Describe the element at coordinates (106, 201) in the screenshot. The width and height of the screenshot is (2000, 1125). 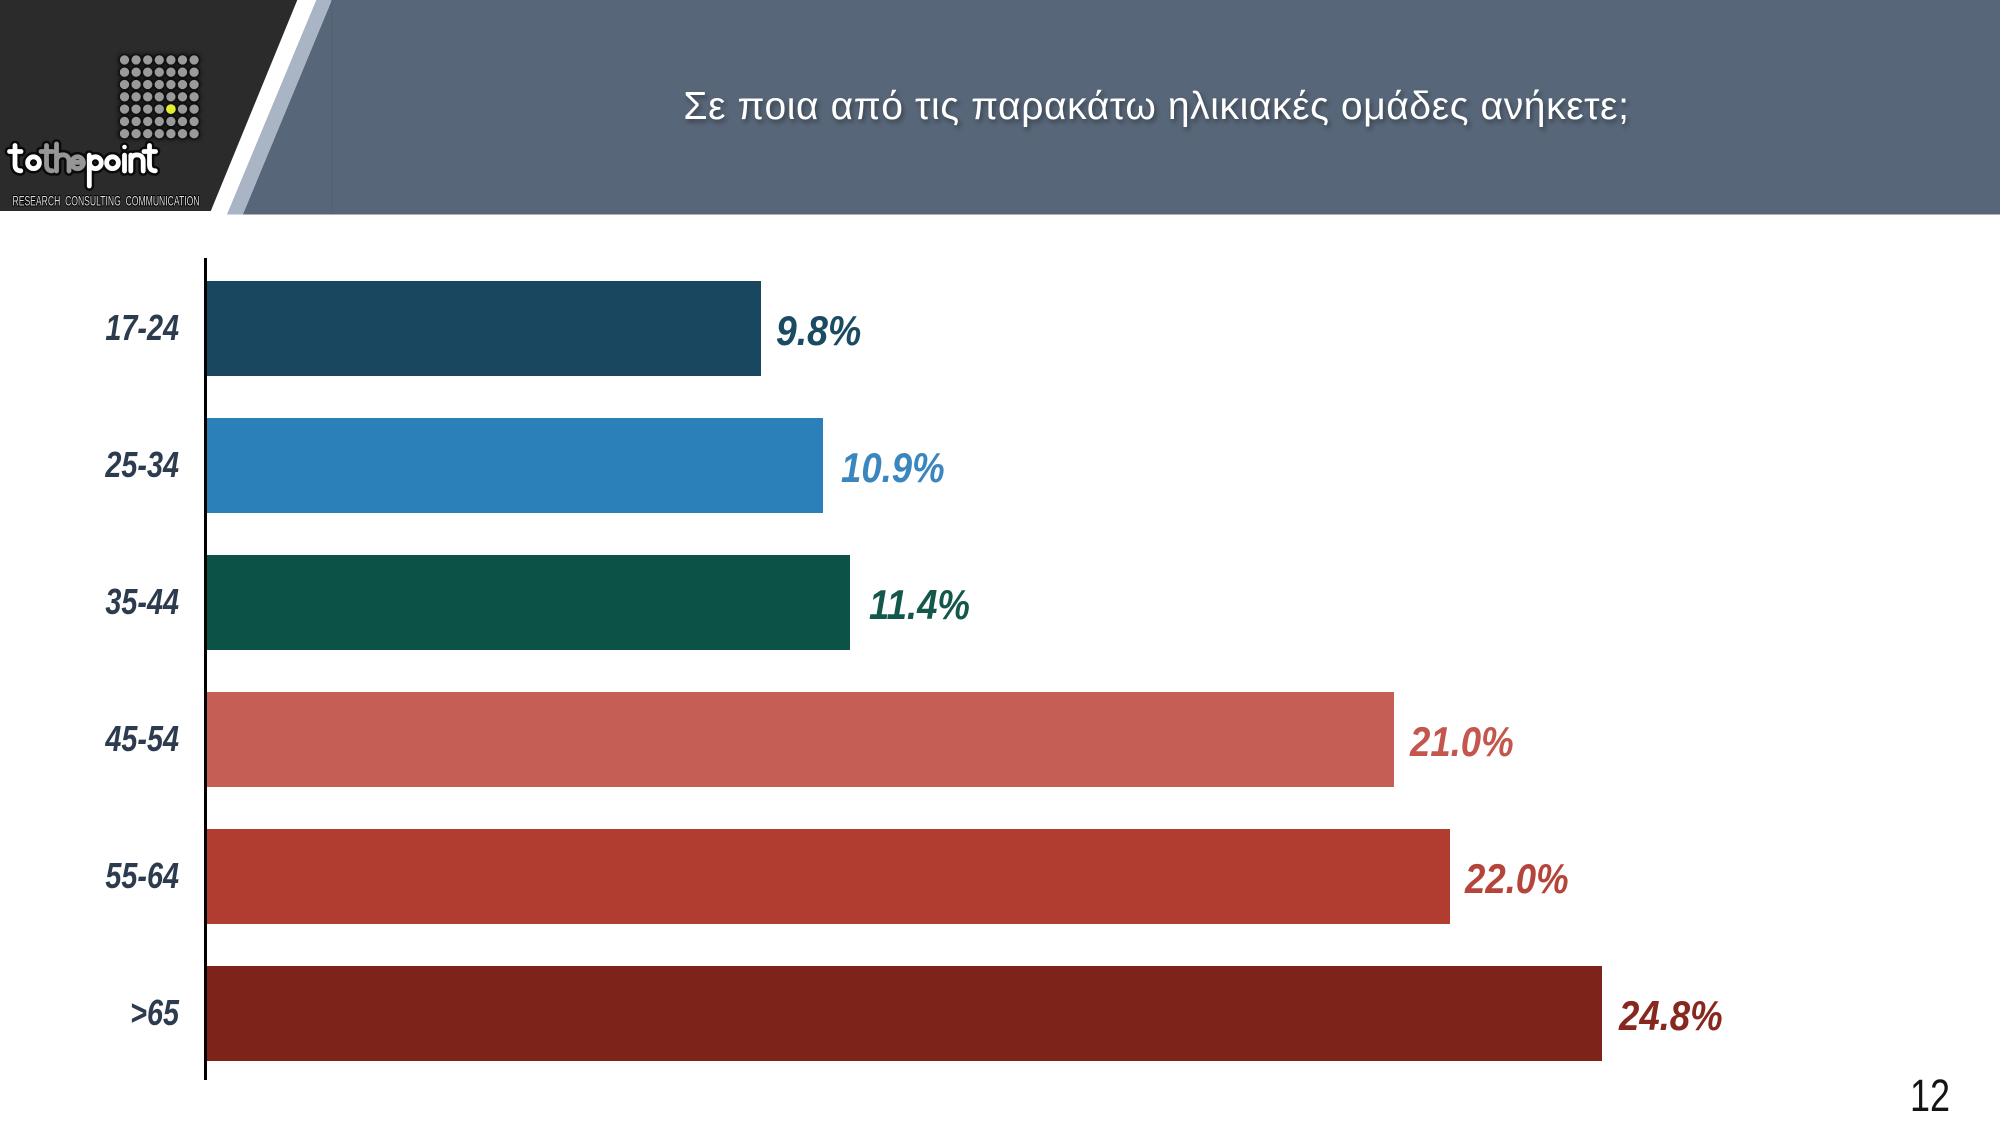
I see `svg-text:RESEARCH CONSULTING COMMUNIC: RESEARCH CONSULTING COMMUNICATION` at that location.